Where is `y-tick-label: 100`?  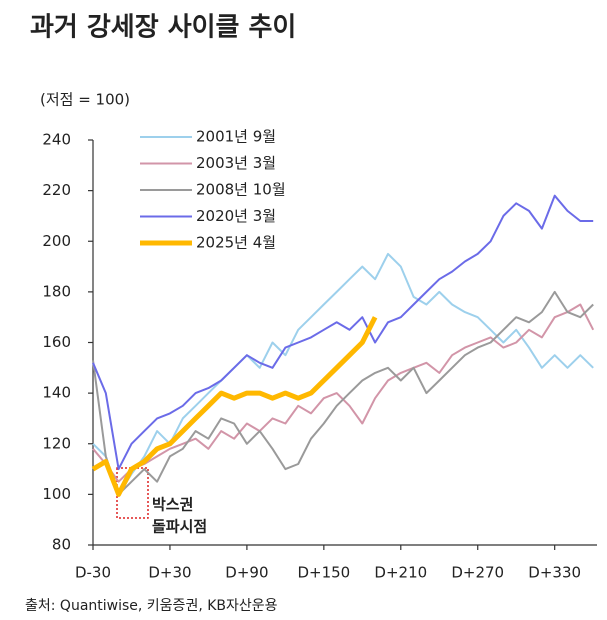 y-tick-label: 100 is located at coordinates (56, 494).